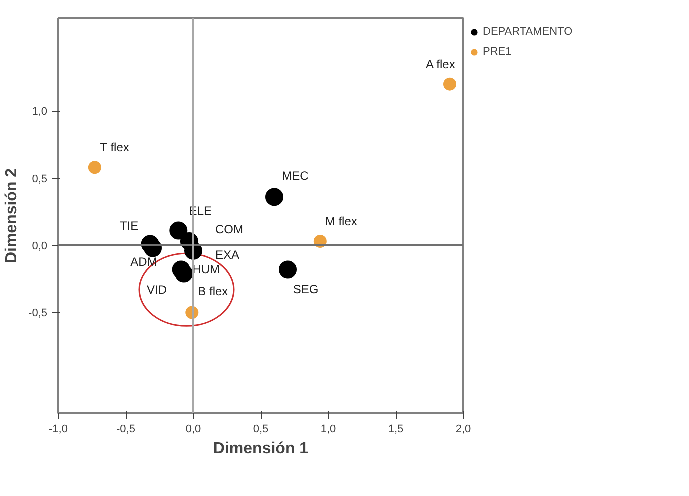 This screenshot has height=496, width=689. I want to click on annotation: ADM, so click(144, 262).